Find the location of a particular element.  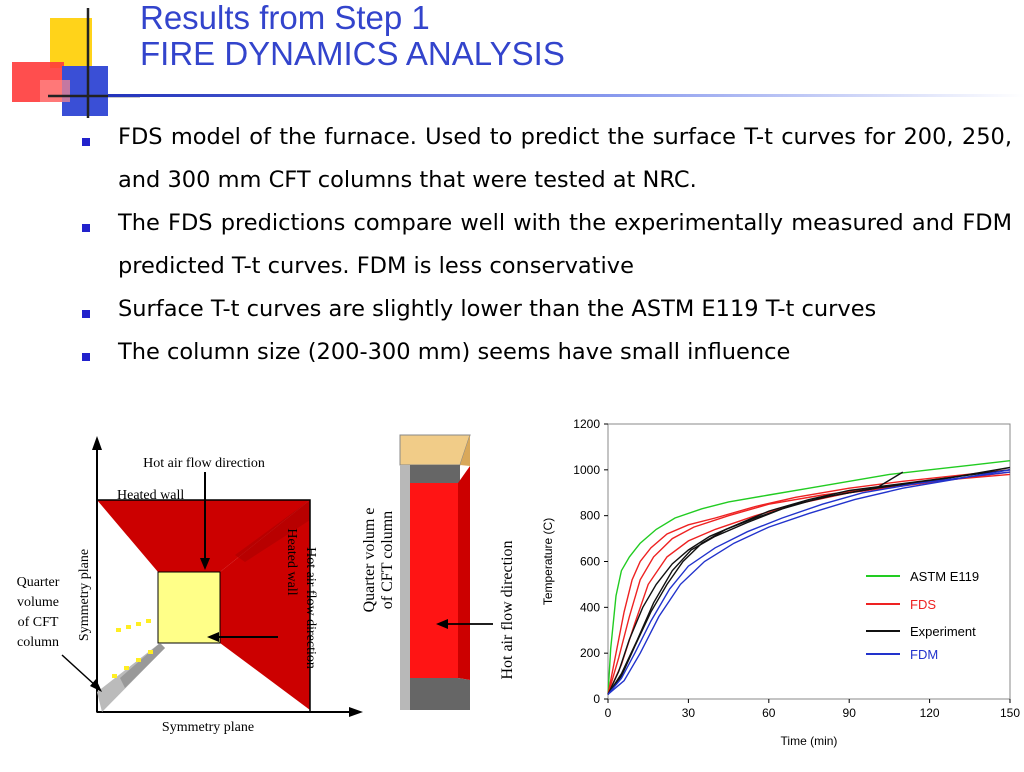

x-tick-label: 120 is located at coordinates (930, 713).